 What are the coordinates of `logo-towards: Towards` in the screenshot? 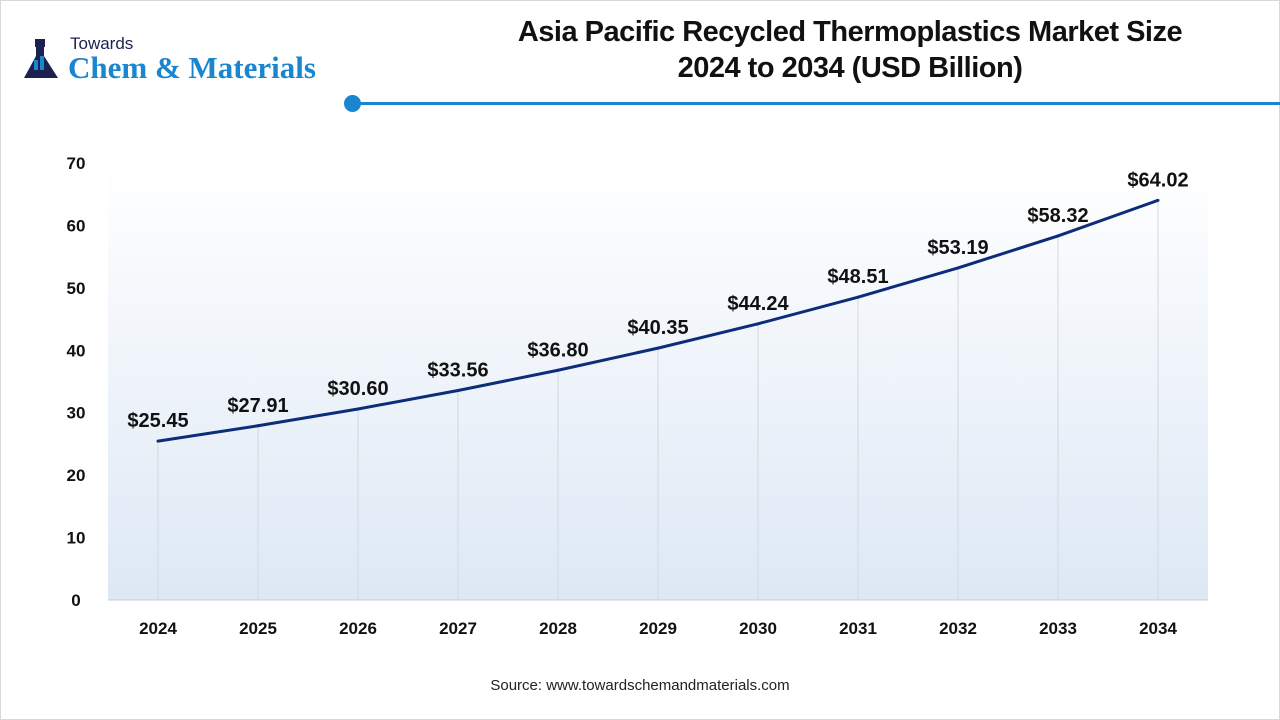 It's located at (102, 43).